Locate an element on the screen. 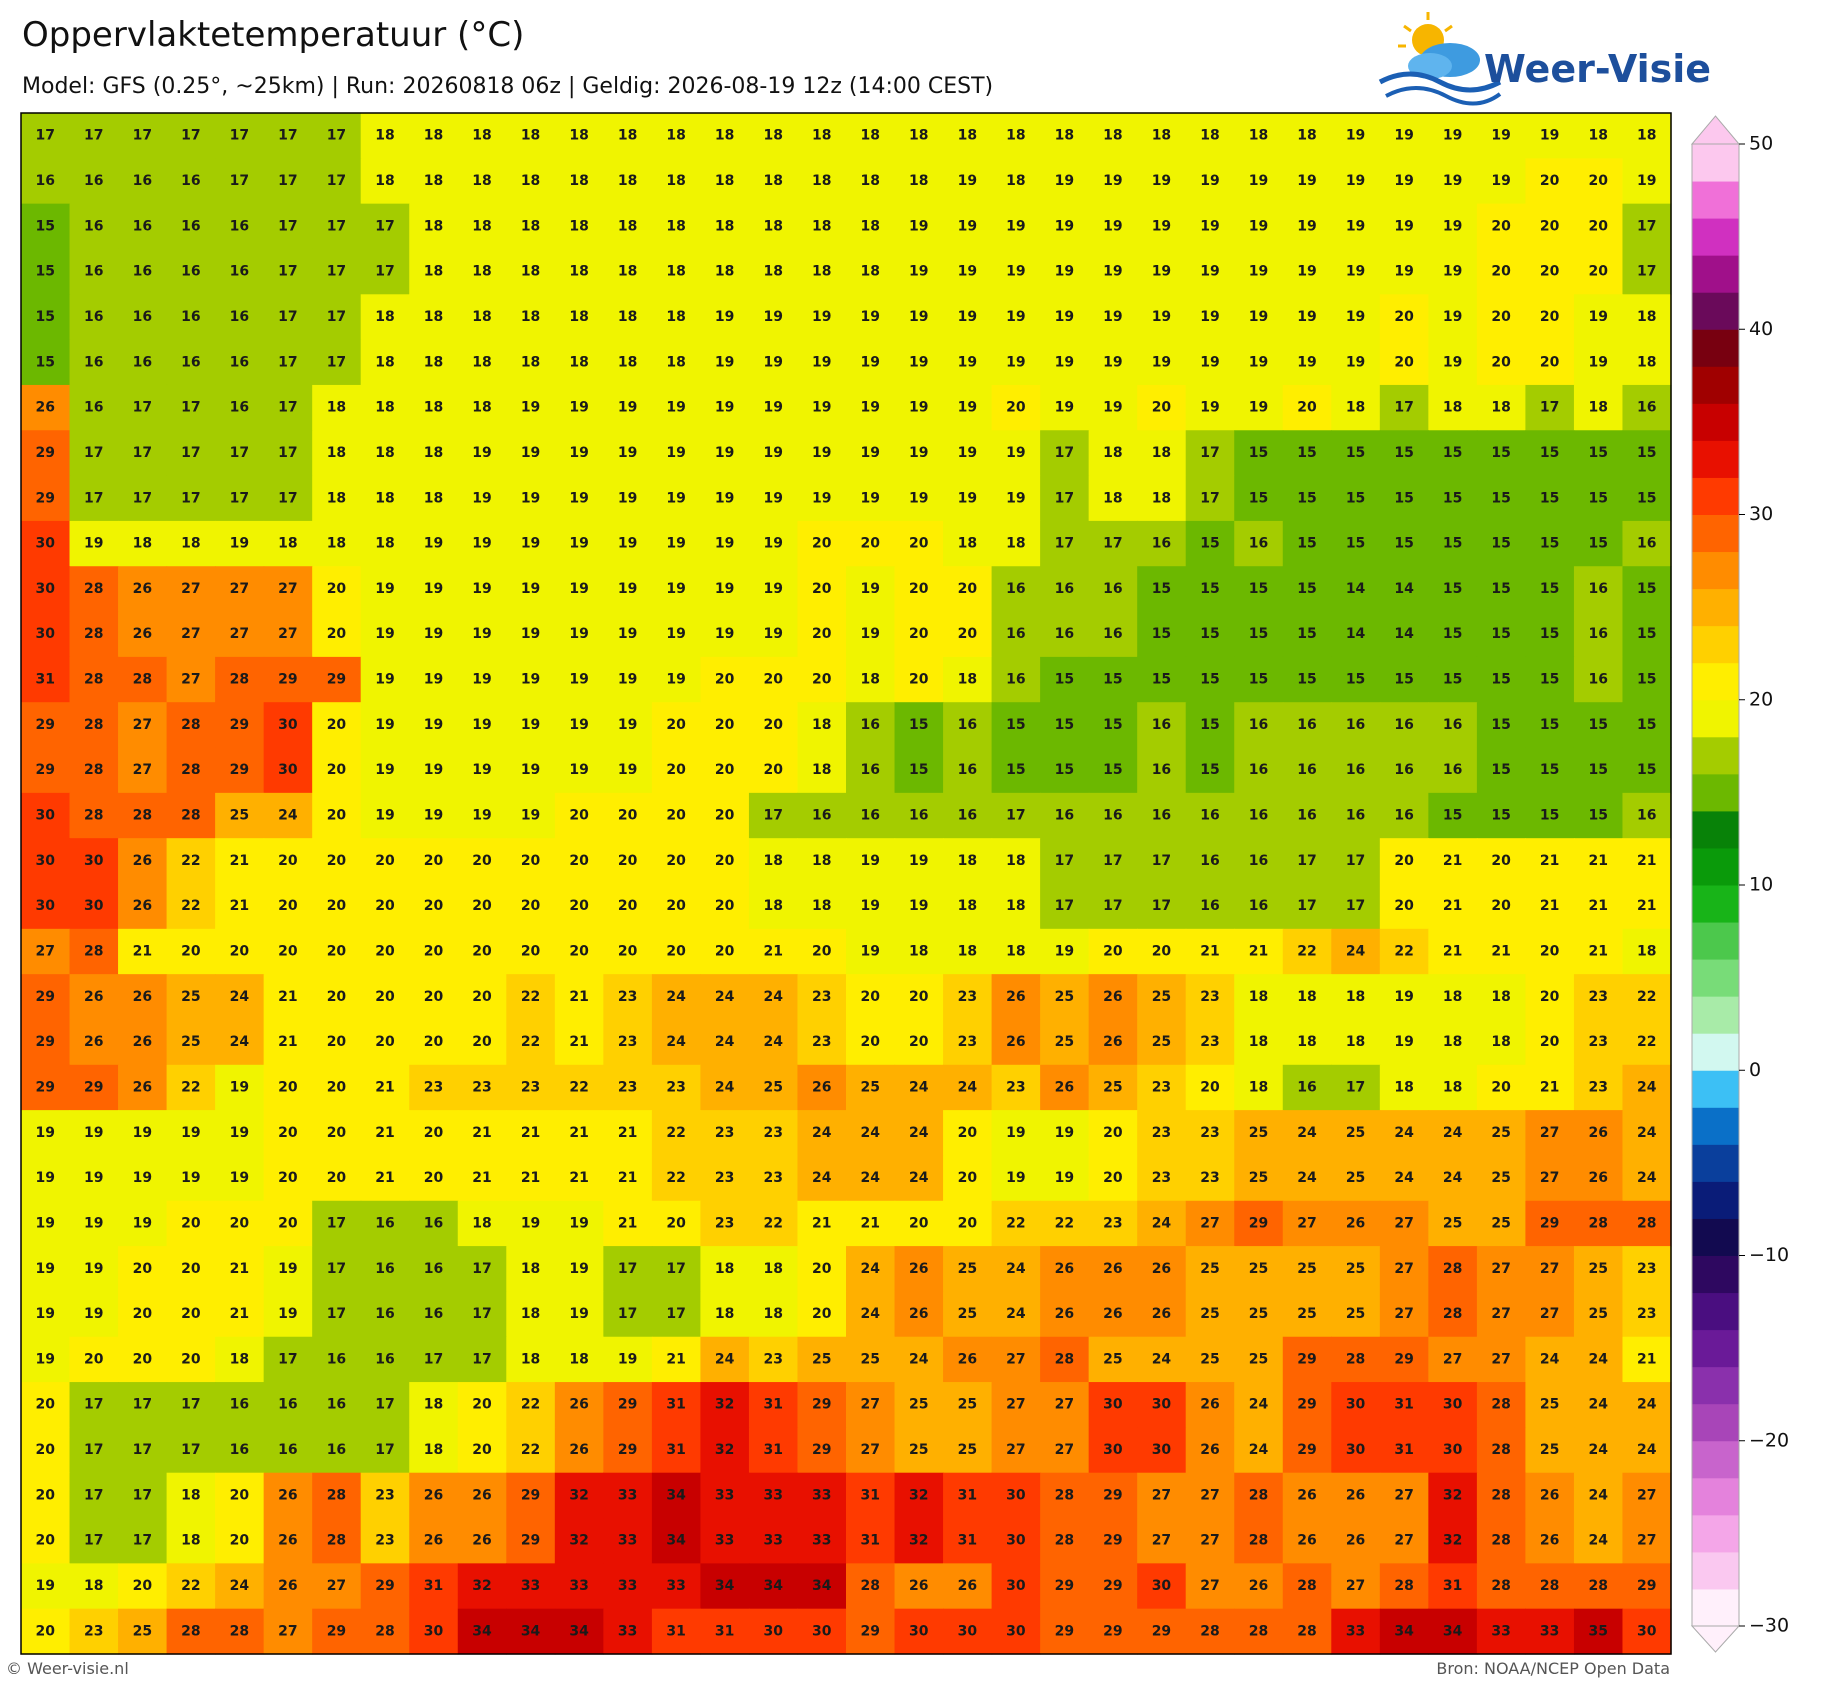  cell-label: 14 is located at coordinates (1404, 589).